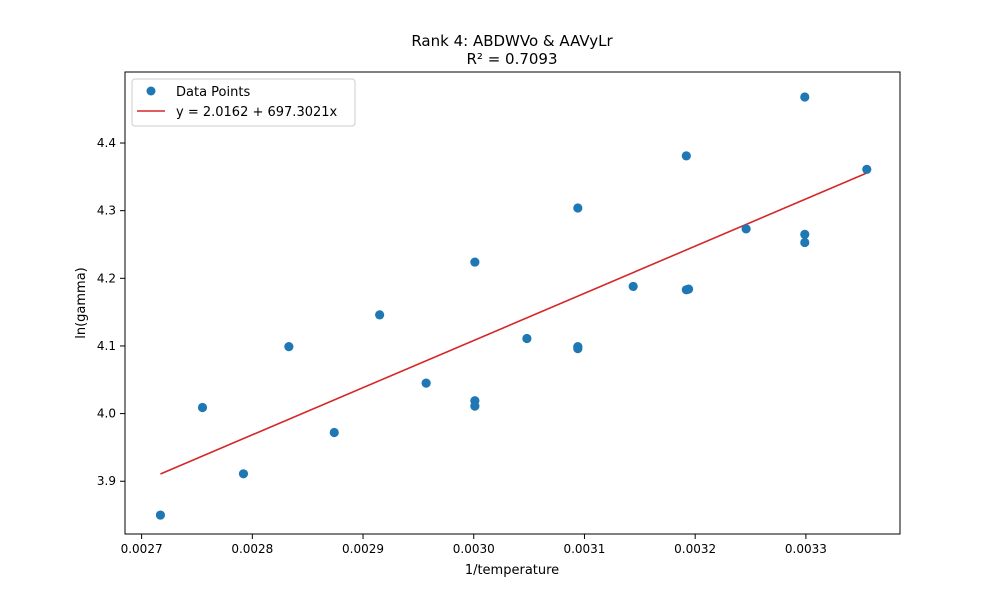 This screenshot has width=1000, height=600. What do you see at coordinates (106, 143) in the screenshot?
I see `y-tick-label: 4.4` at bounding box center [106, 143].